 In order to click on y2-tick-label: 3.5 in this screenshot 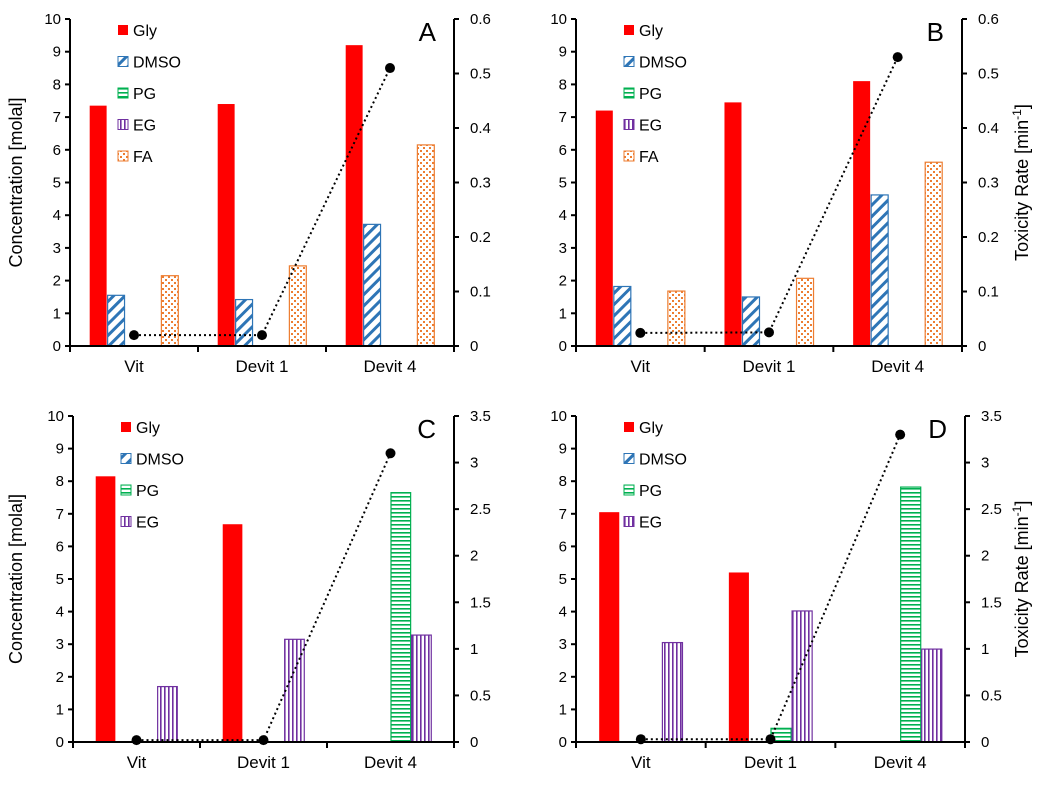, I will do `click(991, 416)`.